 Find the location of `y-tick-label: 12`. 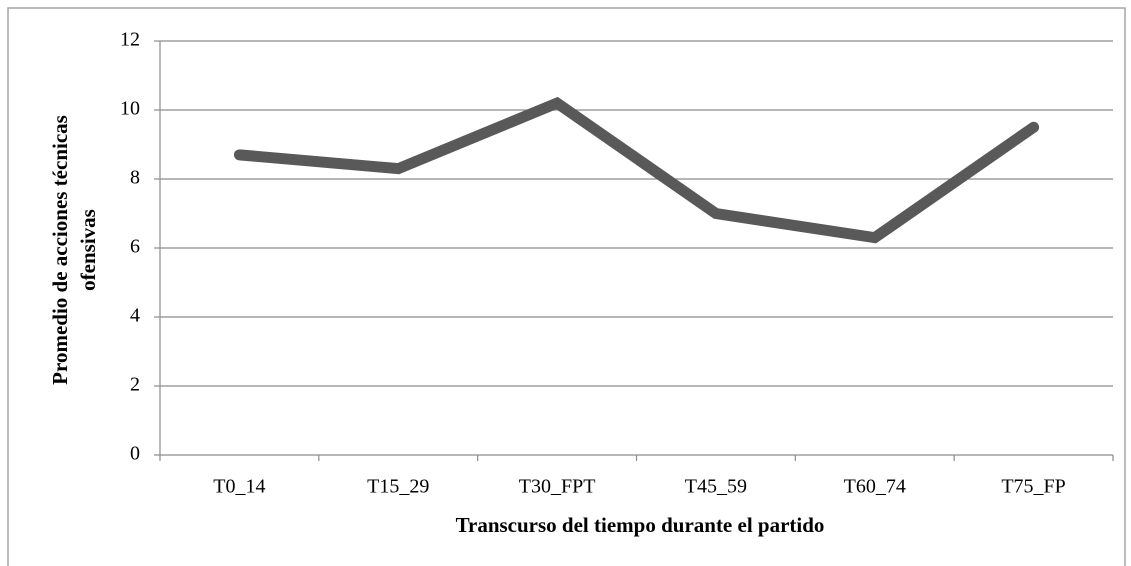

y-tick-label: 12 is located at coordinates (130, 40).